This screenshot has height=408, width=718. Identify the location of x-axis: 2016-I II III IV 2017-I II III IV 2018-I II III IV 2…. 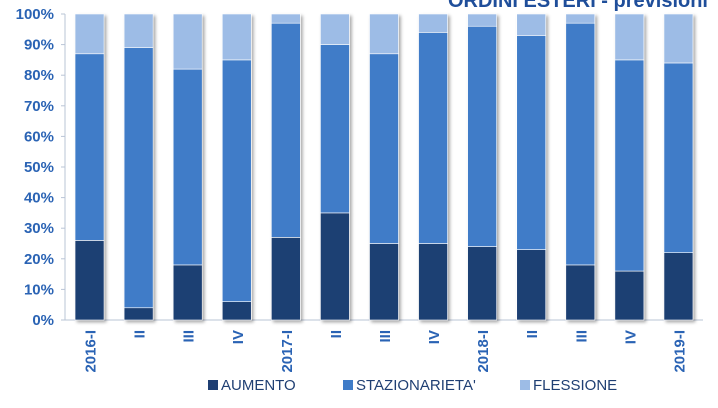
(386, 351).